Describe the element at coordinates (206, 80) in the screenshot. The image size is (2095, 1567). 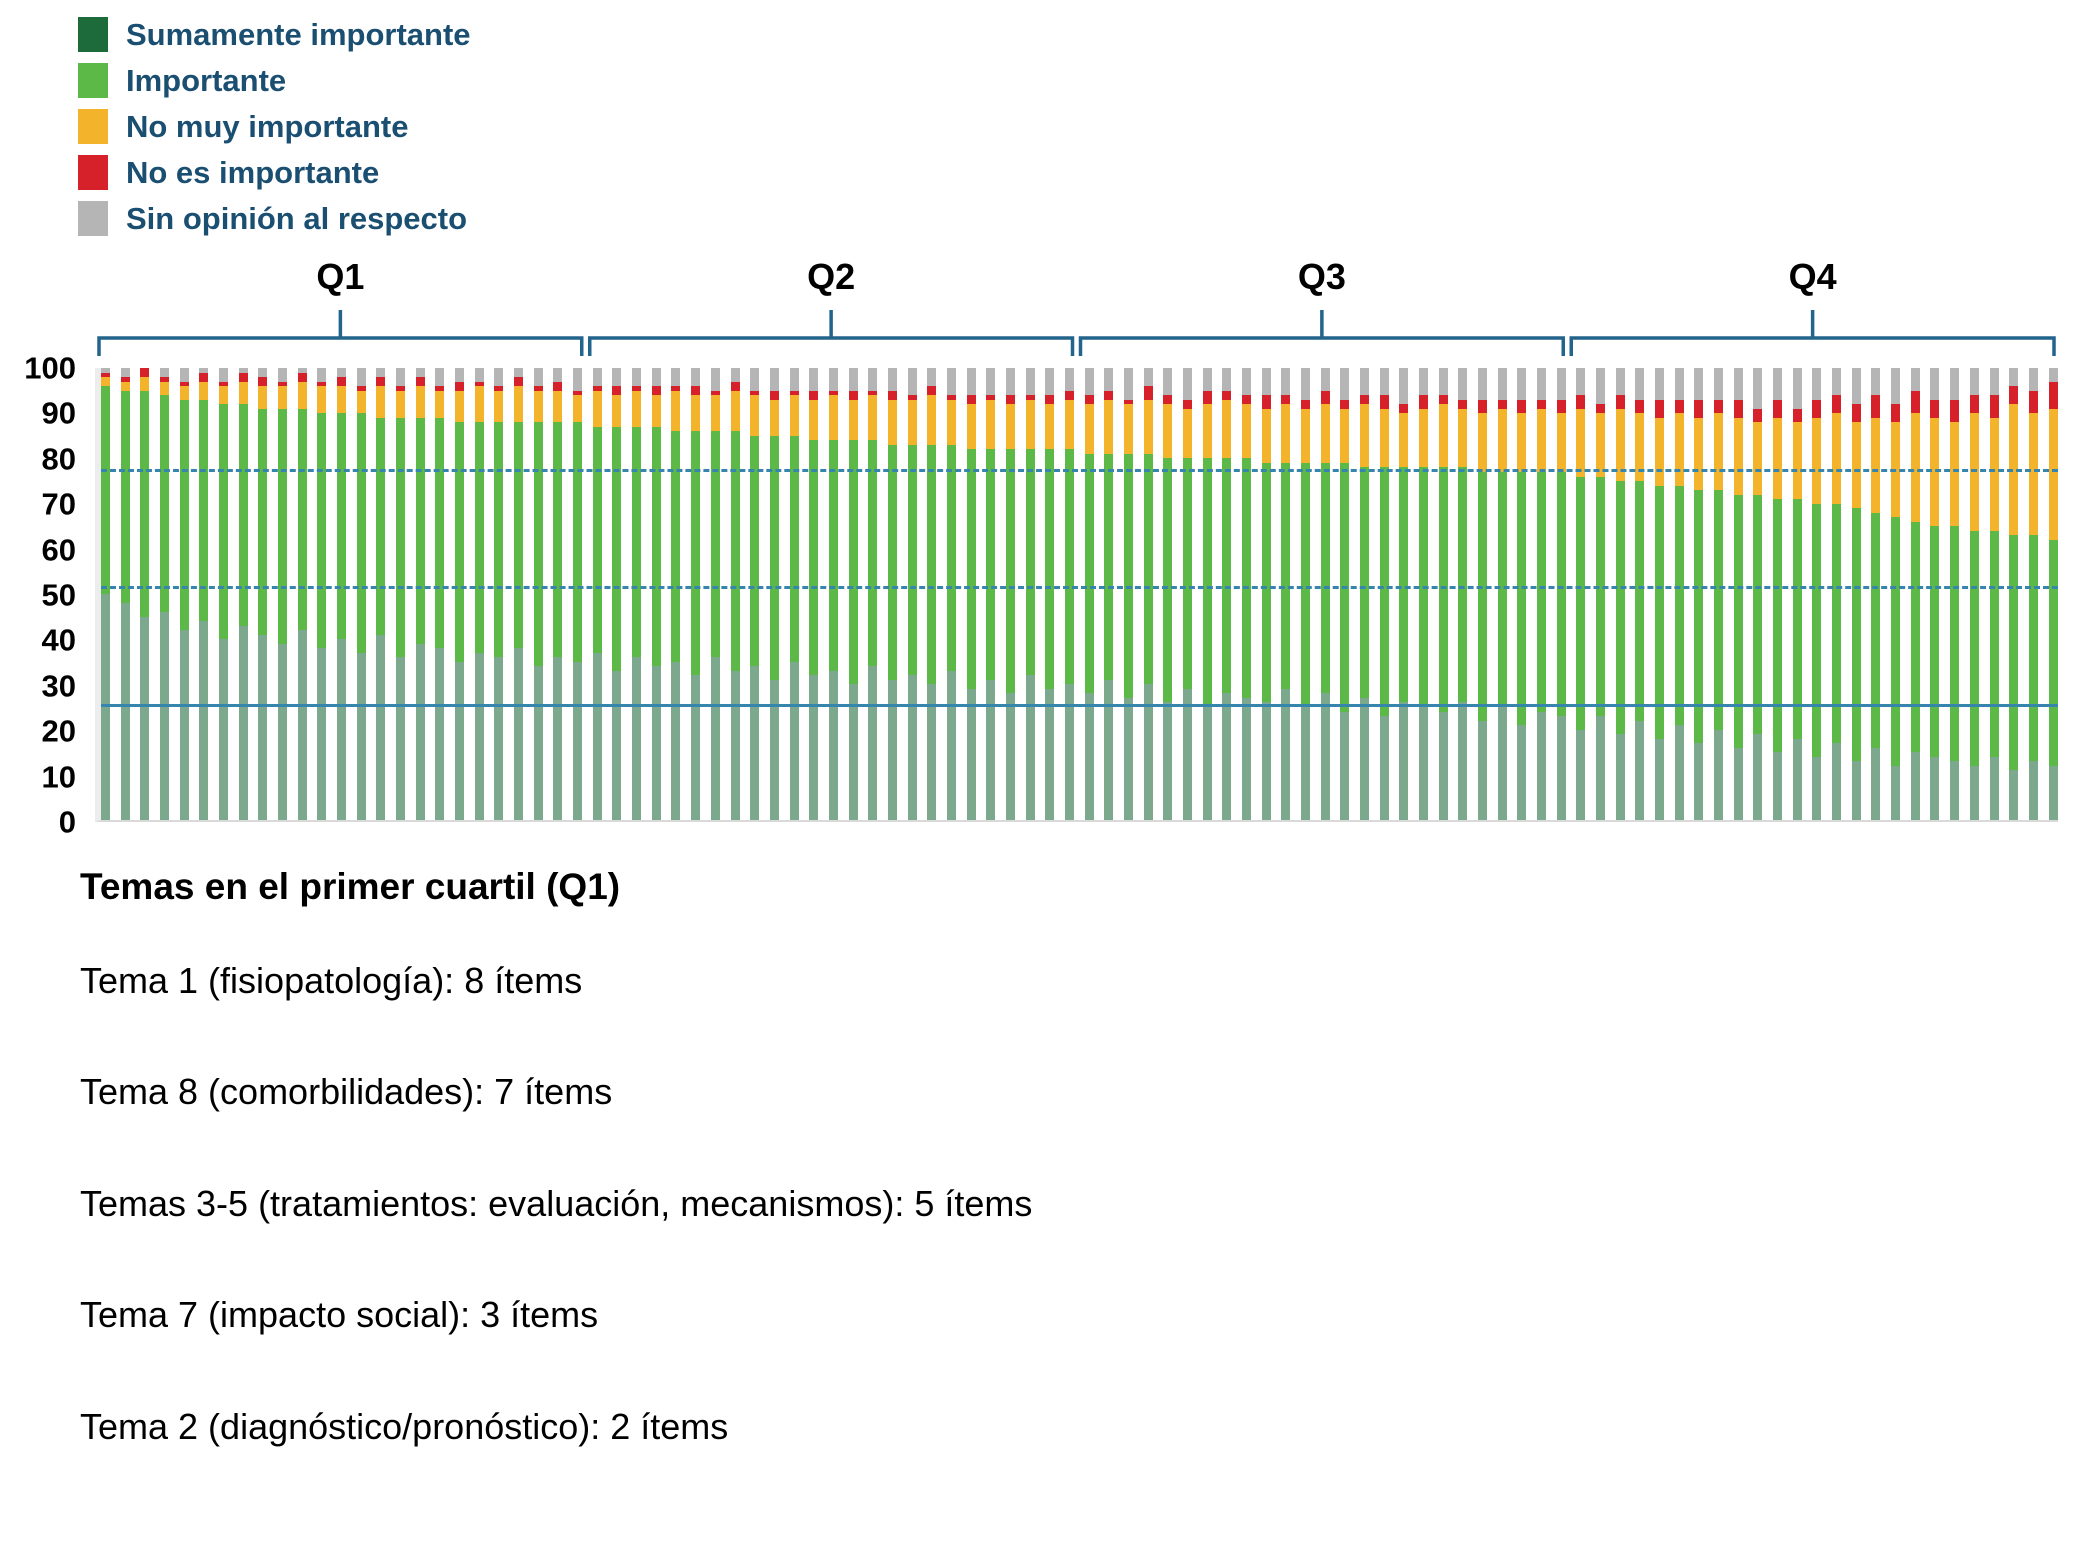
I see `legend-label-importante: Importante` at that location.